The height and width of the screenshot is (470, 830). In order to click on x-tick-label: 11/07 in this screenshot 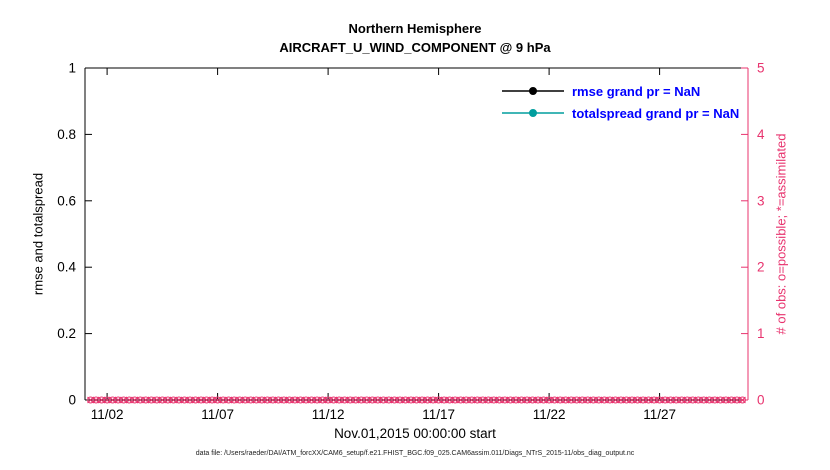, I will do `click(217, 414)`.